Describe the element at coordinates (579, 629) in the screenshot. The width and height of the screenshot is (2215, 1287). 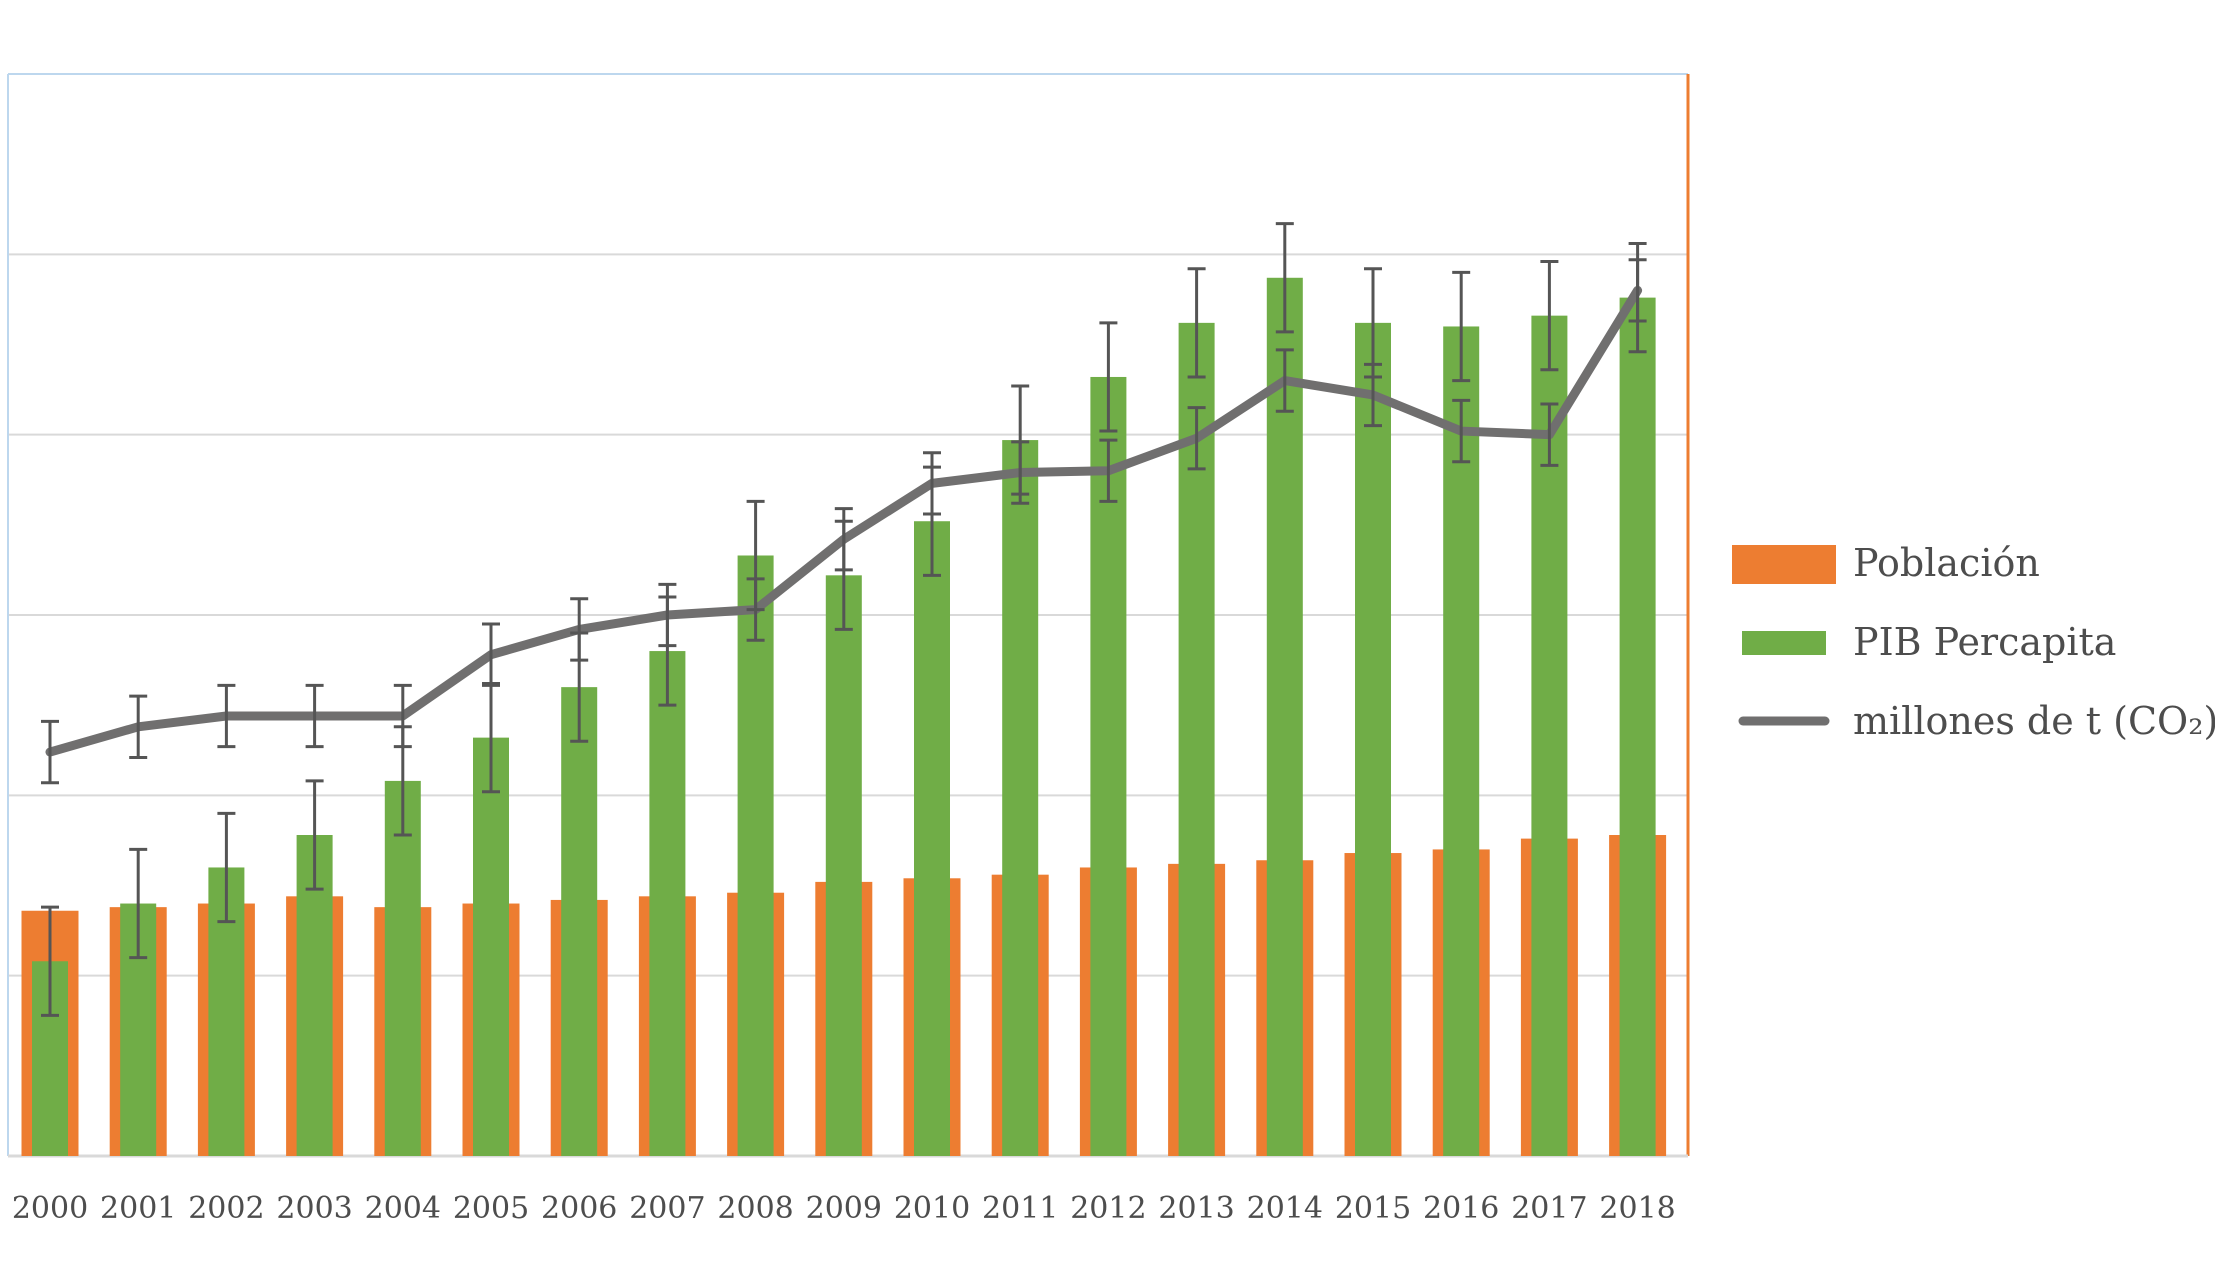
I see `errorbar-co2-2006` at that location.